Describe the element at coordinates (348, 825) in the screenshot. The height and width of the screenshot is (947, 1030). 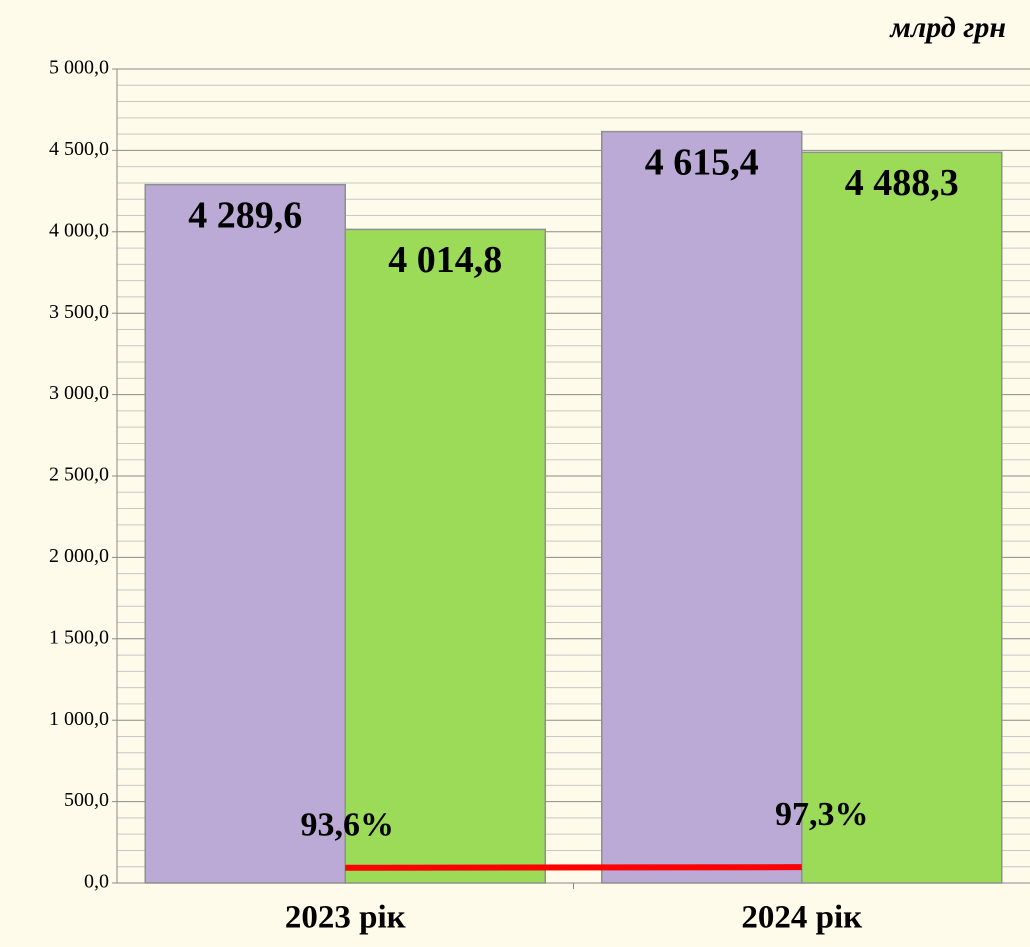
I see `value-label: 93,6%` at that location.